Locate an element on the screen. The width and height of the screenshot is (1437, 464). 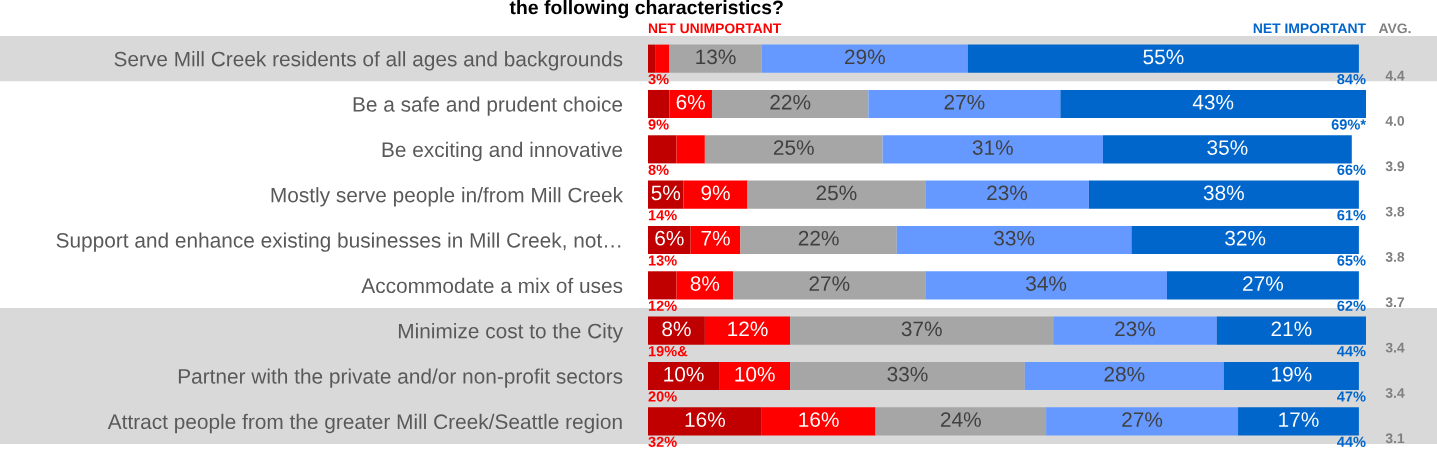
data-label: 37% is located at coordinates (921, 329).